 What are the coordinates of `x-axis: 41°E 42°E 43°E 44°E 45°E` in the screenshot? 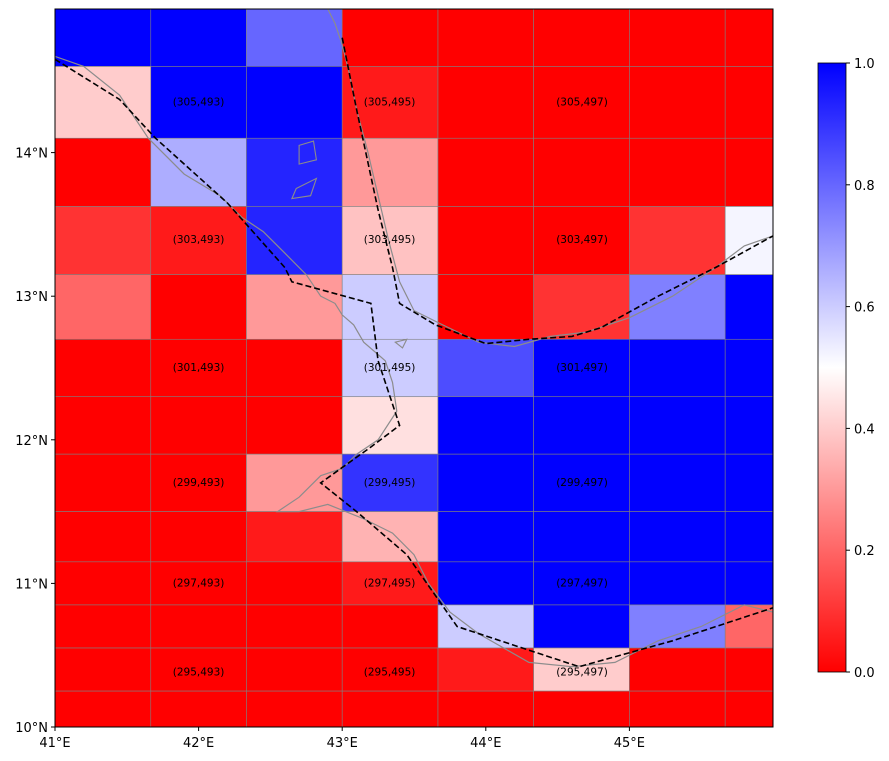 It's located at (342, 739).